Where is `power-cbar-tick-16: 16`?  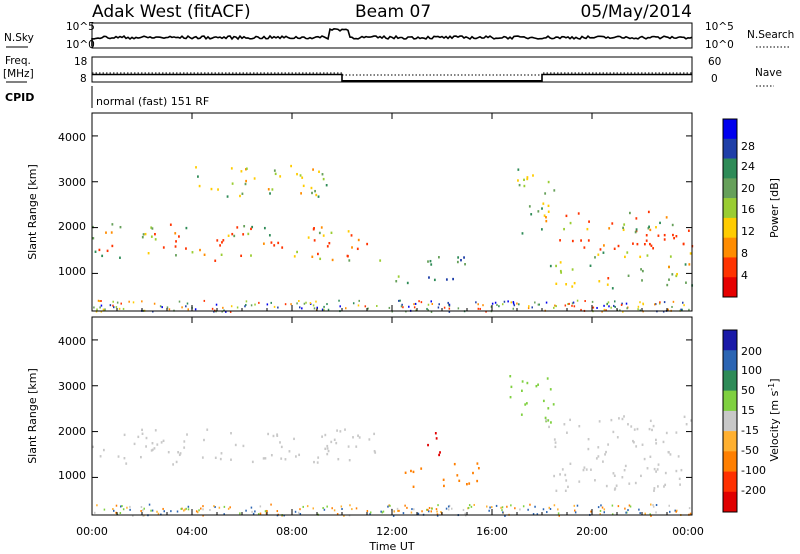
power-cbar-tick-16: 16 is located at coordinates (748, 209).